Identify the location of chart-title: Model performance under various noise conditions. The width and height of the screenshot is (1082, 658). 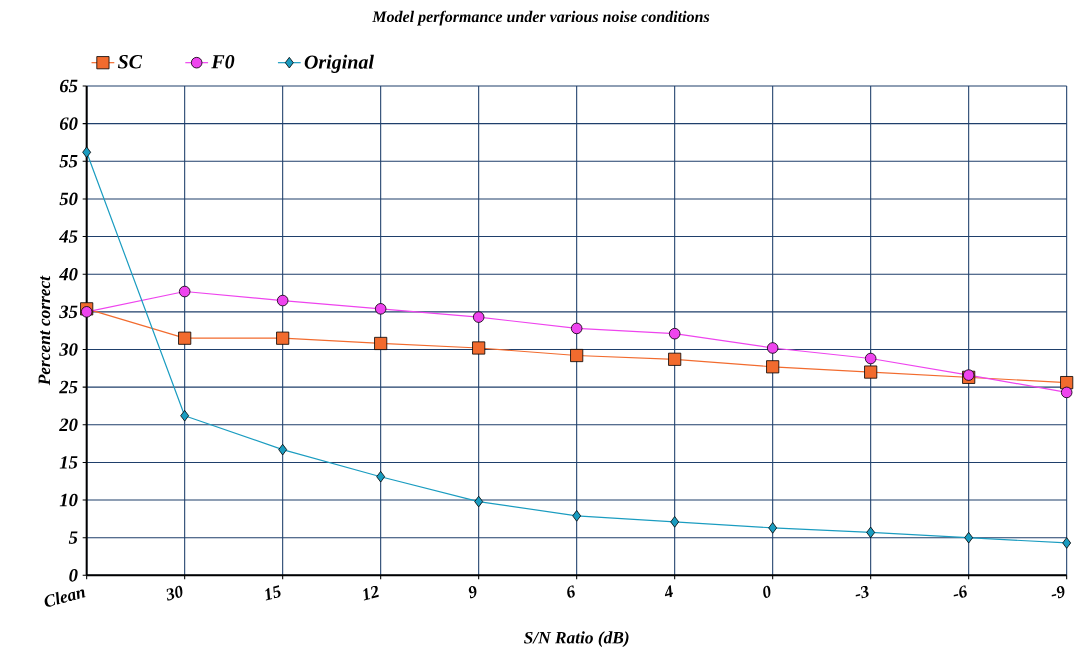
(541, 18).